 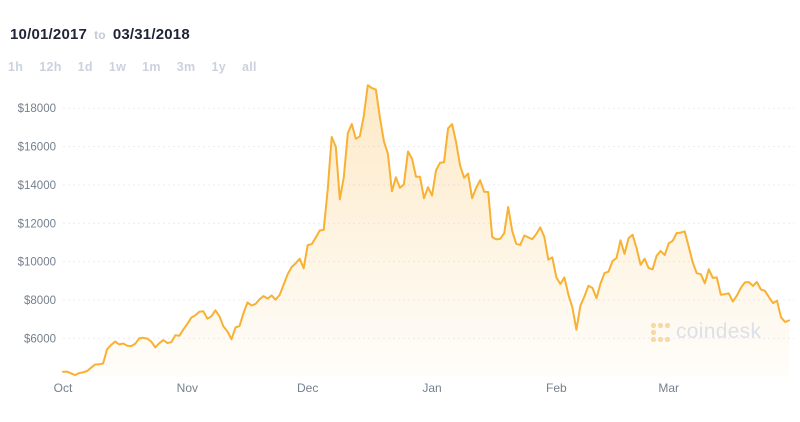 I want to click on start-date-field: 10/01/2017, so click(x=49, y=34).